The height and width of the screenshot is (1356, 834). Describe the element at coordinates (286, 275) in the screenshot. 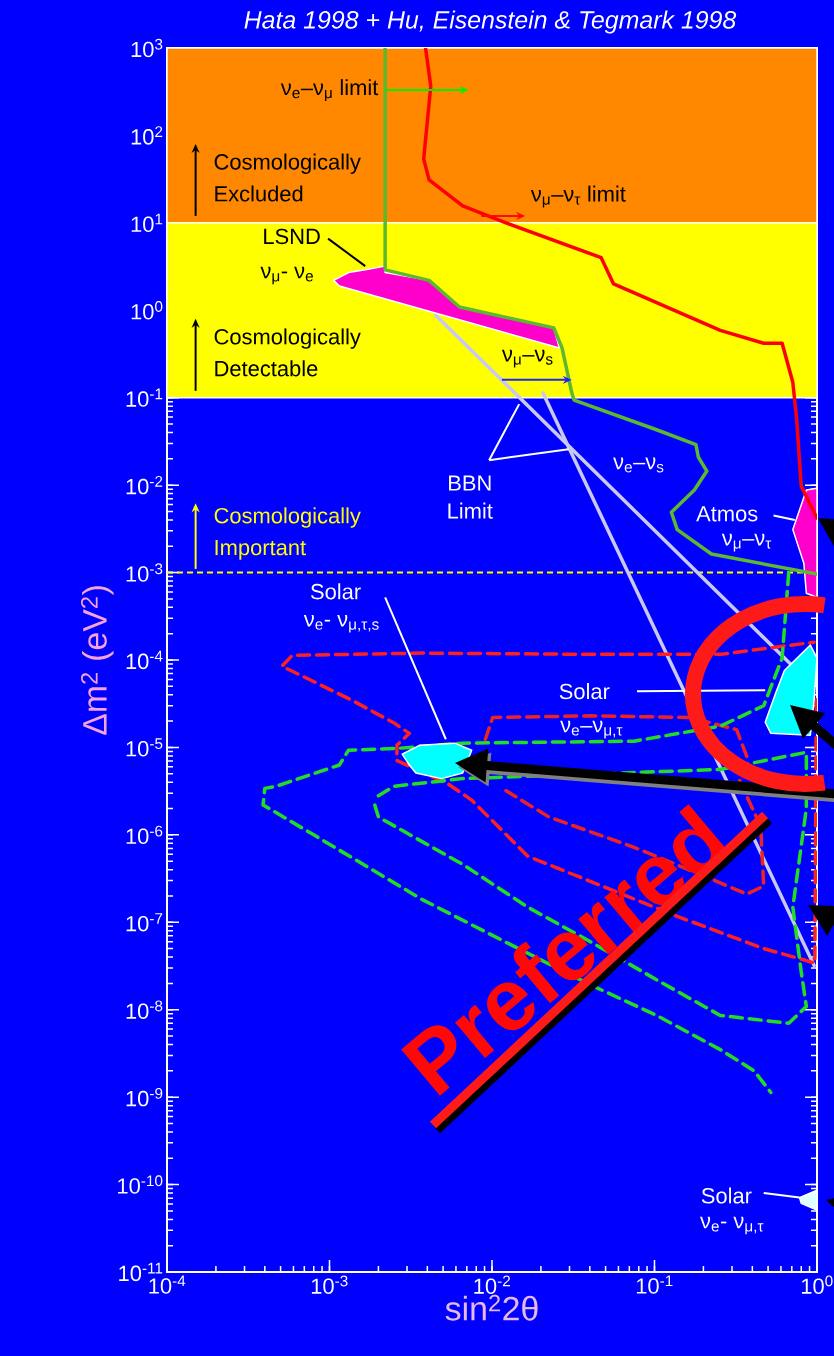

I see `annotation: ν$_{μ}$- ν$_{e}$` at that location.